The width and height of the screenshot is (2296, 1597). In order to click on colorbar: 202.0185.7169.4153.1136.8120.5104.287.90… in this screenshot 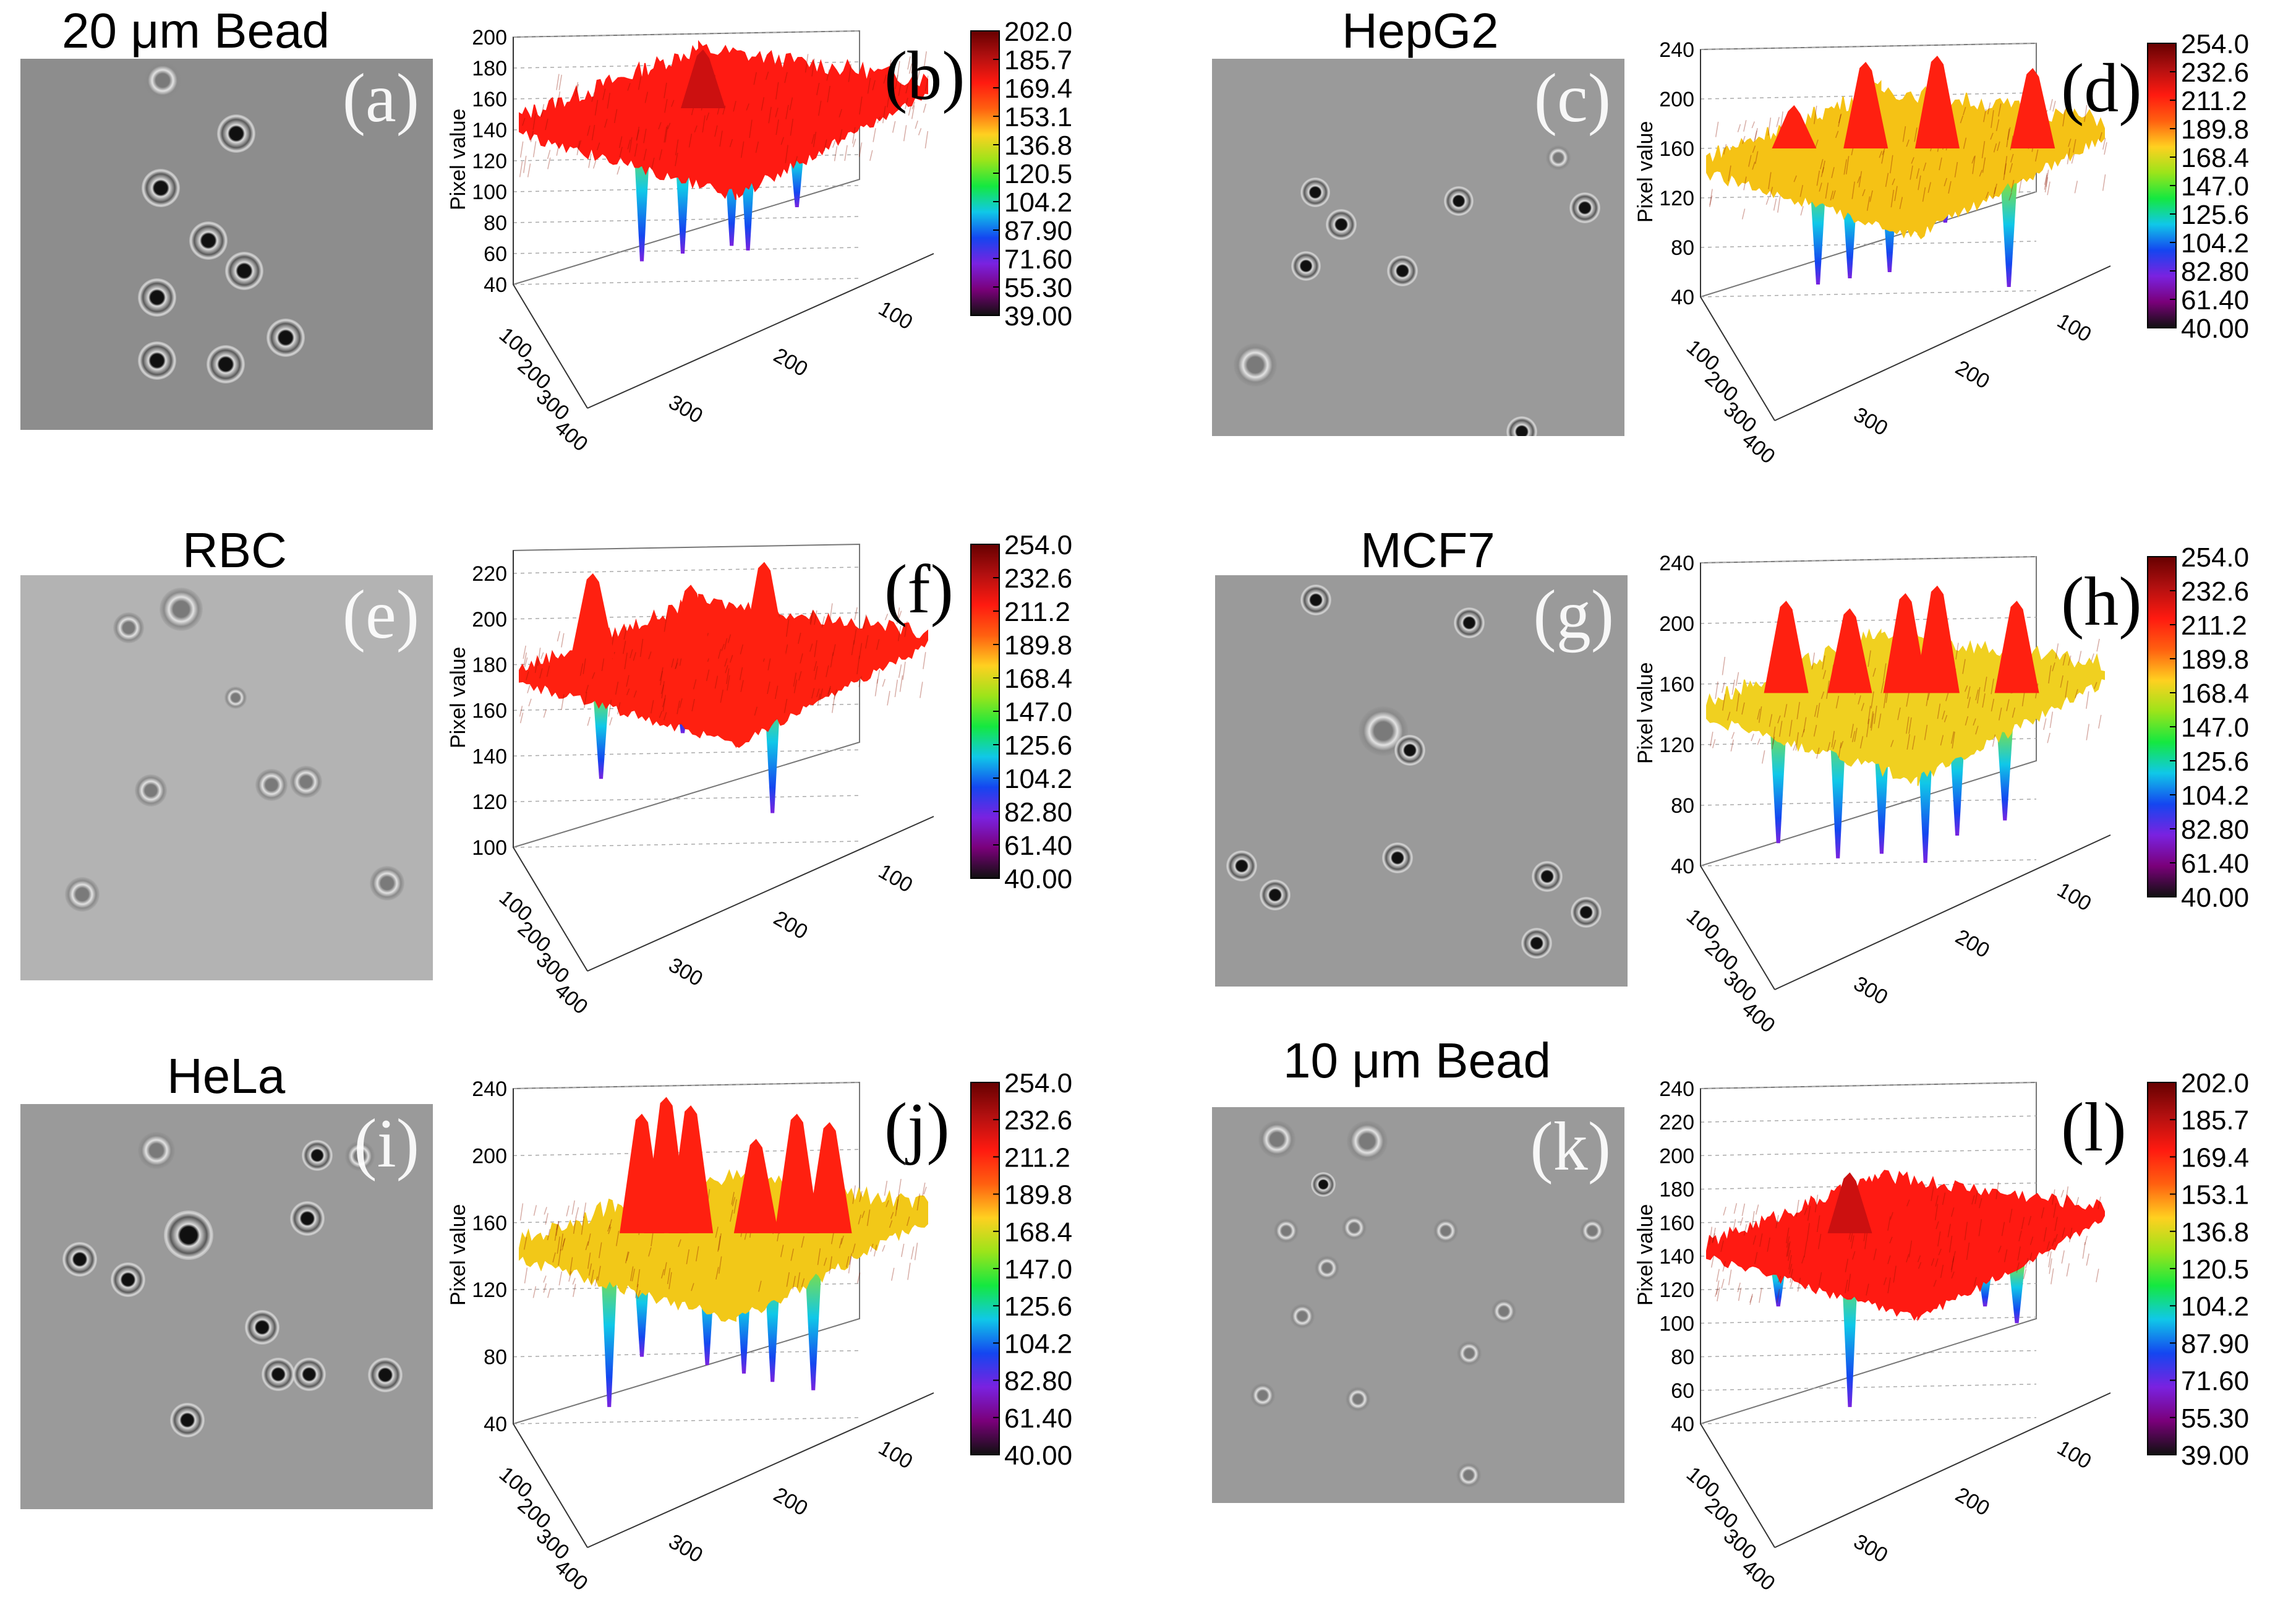, I will do `click(1021, 174)`.